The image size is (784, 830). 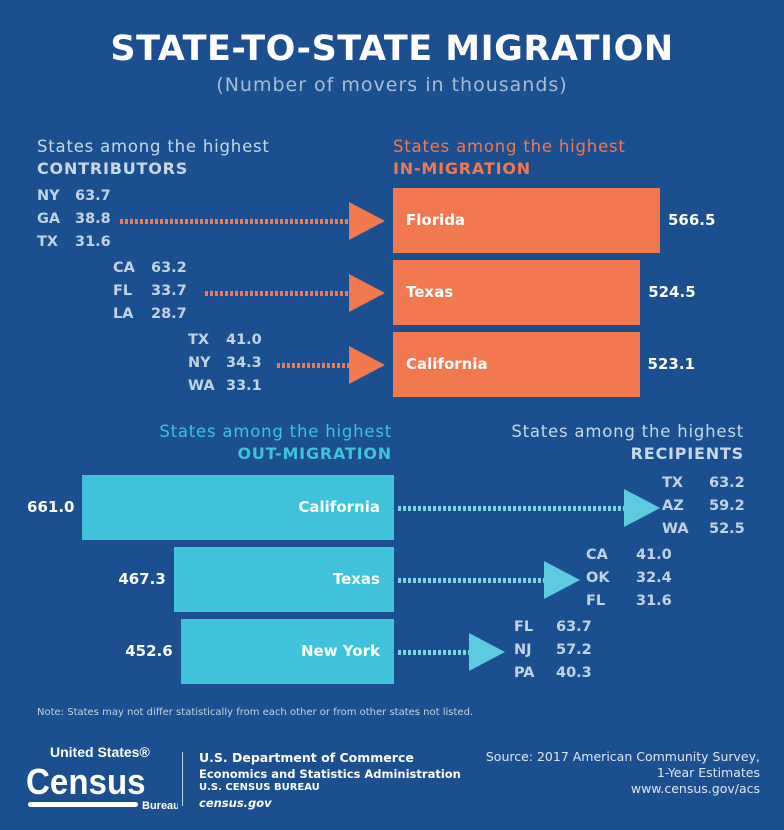 What do you see at coordinates (330, 774) in the screenshot?
I see `agency-line2: Economics and Statistics Administration` at bounding box center [330, 774].